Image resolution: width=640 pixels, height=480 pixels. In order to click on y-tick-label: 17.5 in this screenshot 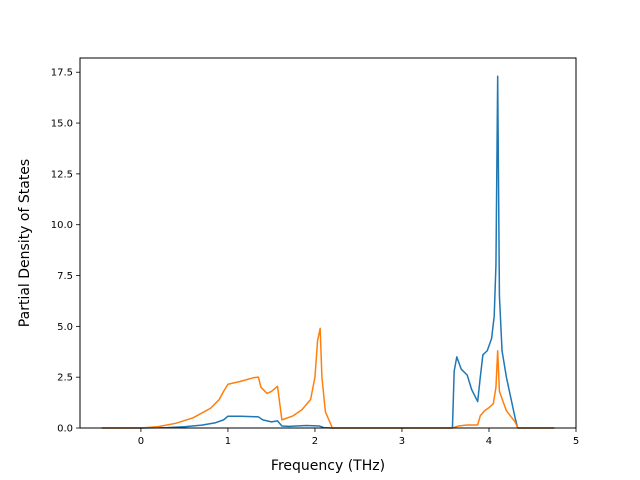, I will do `click(62, 73)`.